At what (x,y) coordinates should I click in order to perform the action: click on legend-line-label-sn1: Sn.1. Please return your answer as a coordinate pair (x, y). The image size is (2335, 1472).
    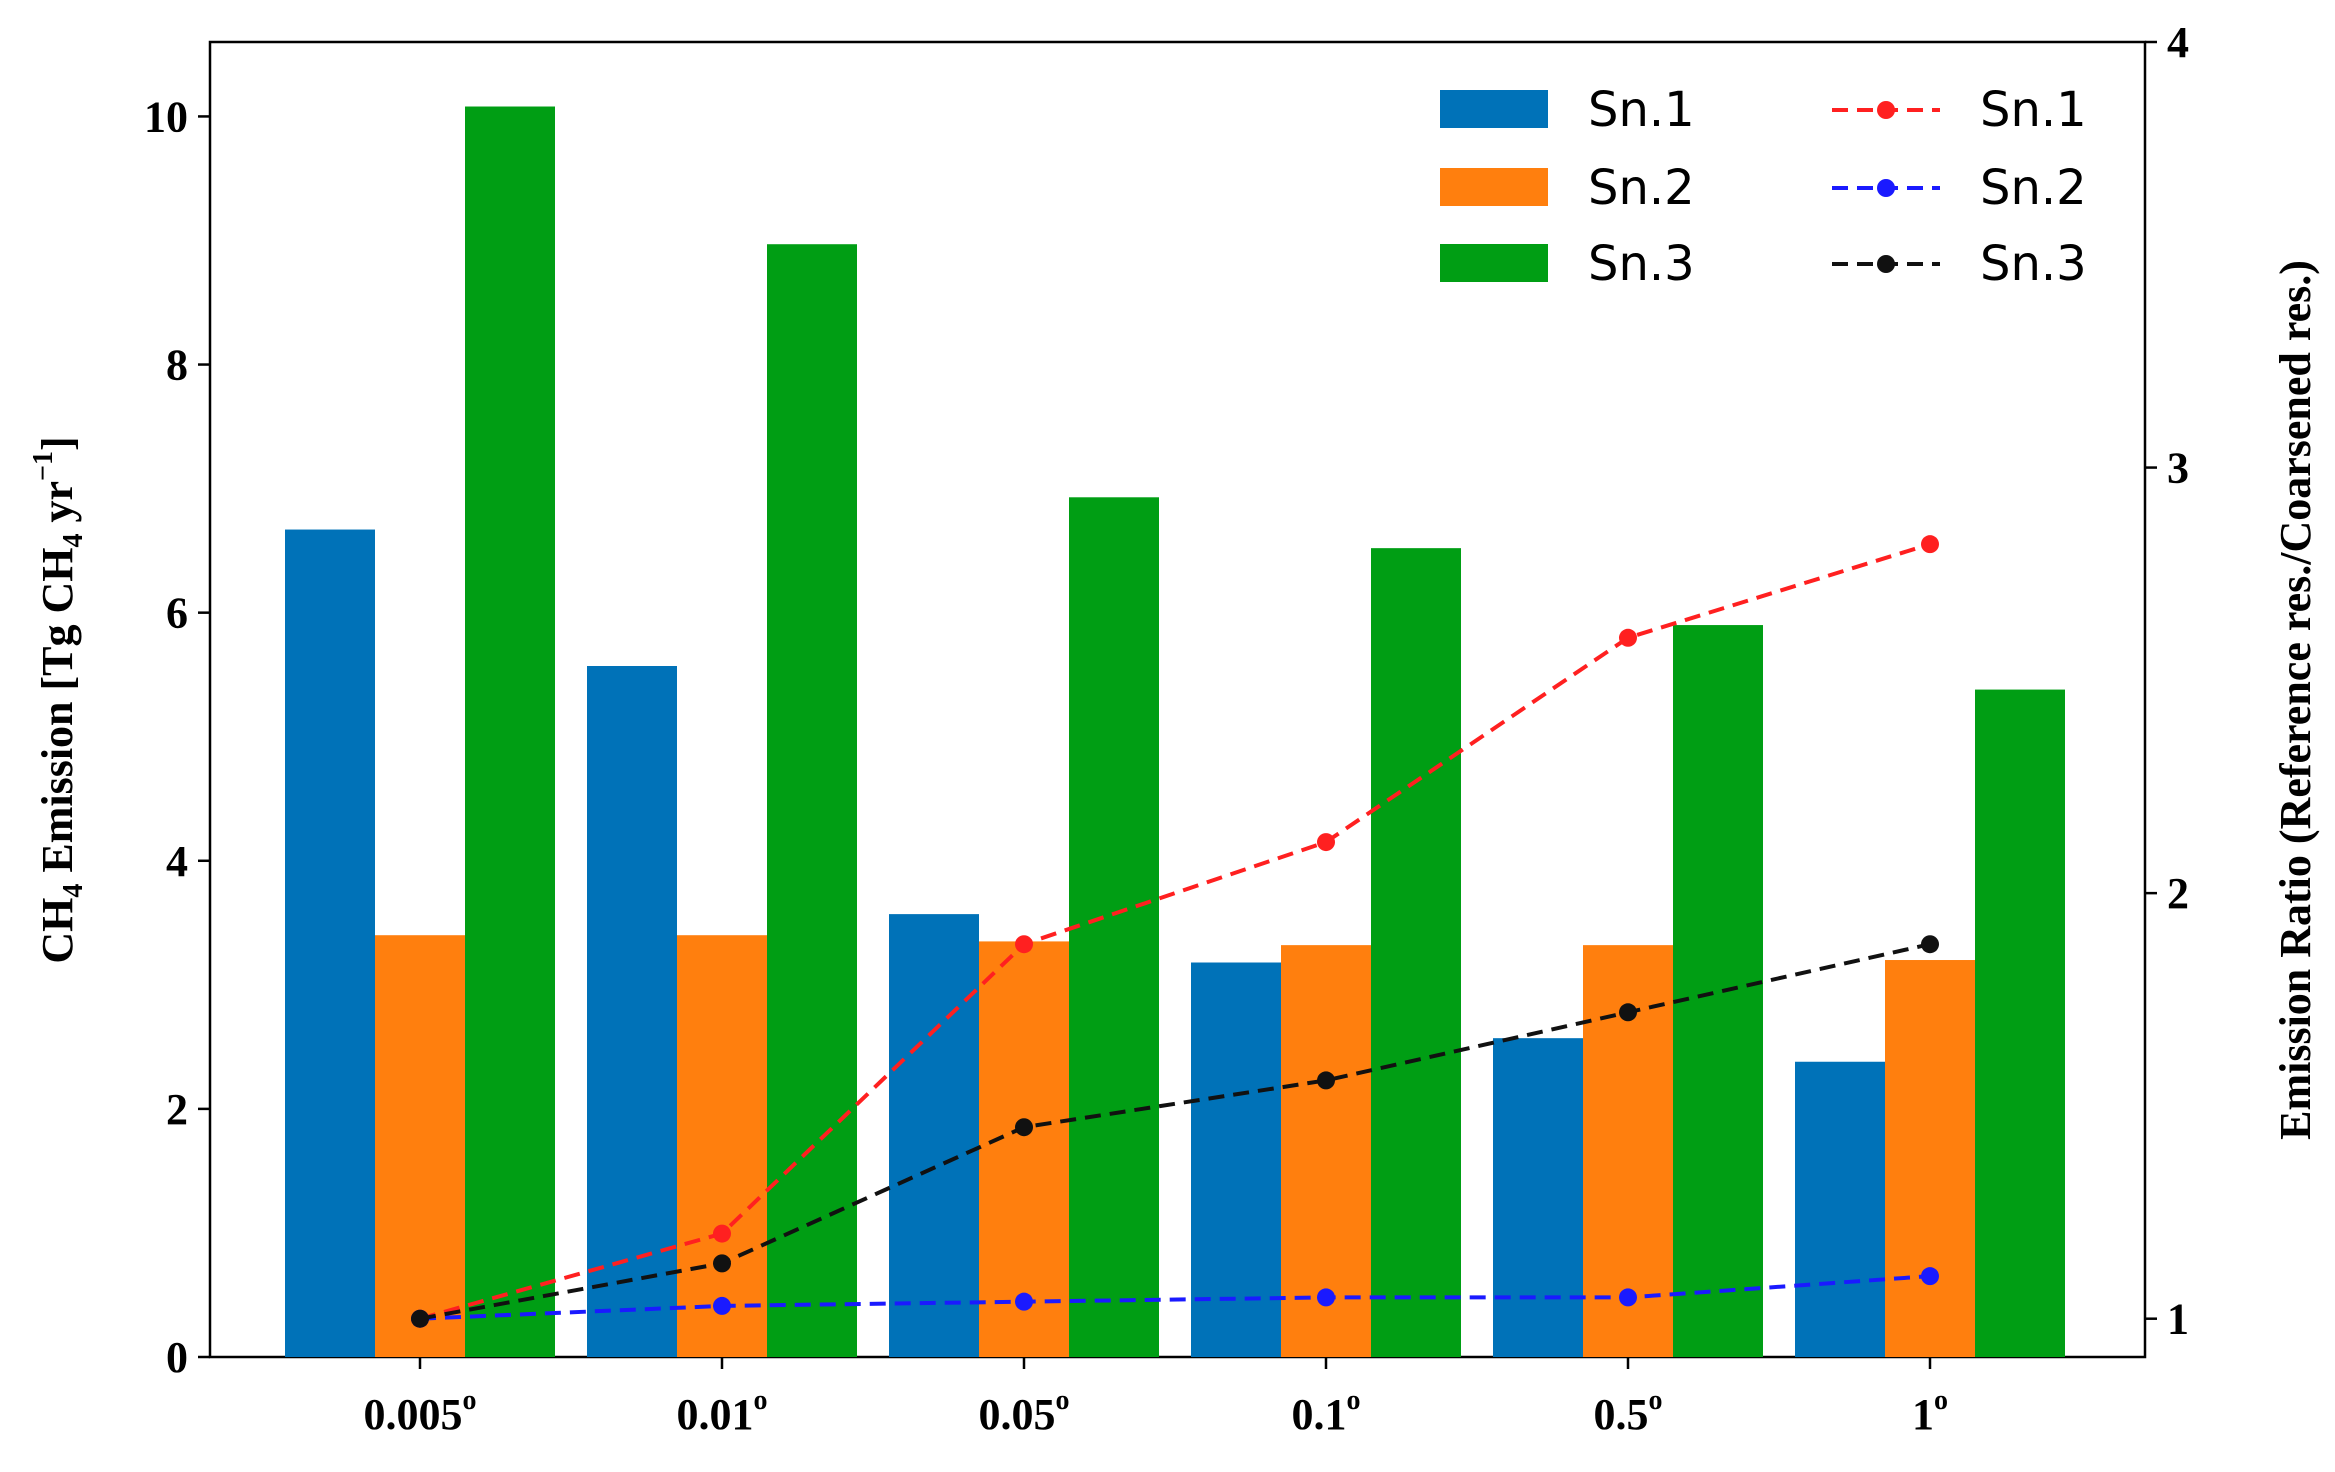
    Looking at the image, I should click on (2033, 110).